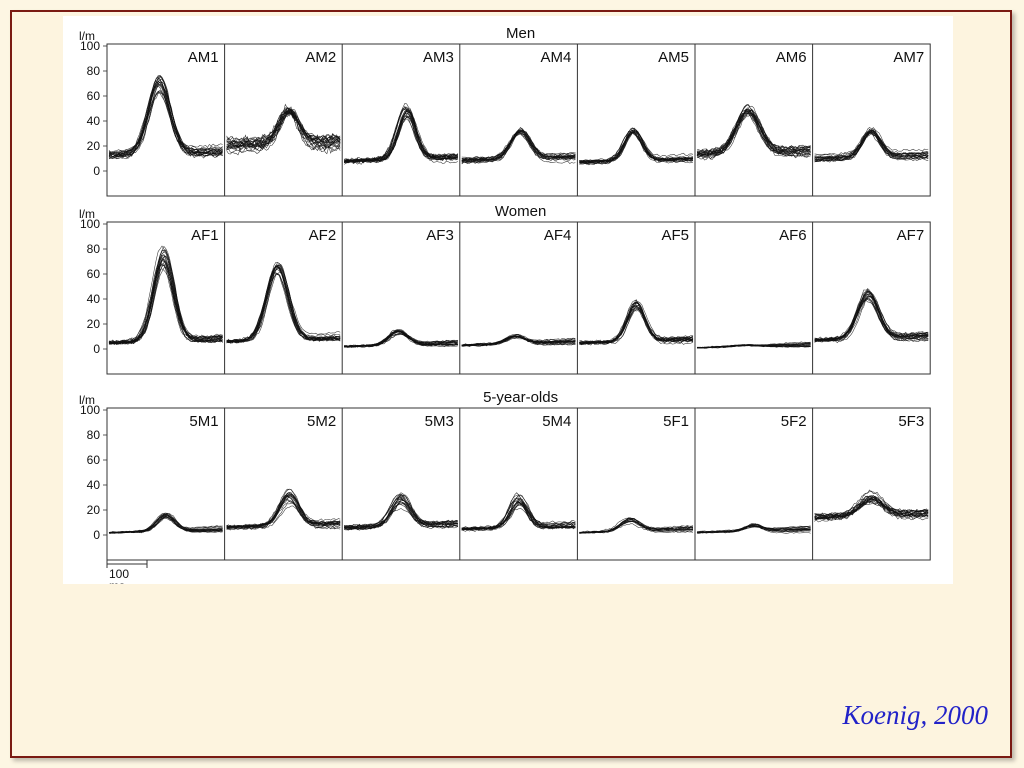  What do you see at coordinates (119, 574) in the screenshot?
I see `scale-bar-value: 100` at bounding box center [119, 574].